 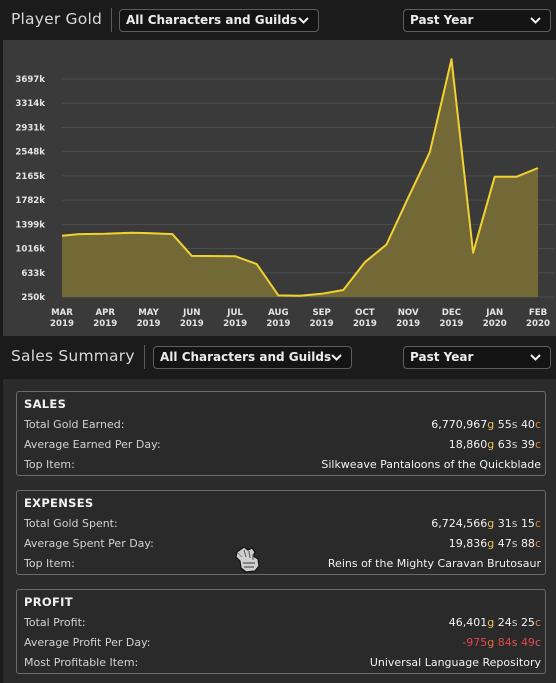 I want to click on gold-period-dropdown: Past Year, so click(x=477, y=20).